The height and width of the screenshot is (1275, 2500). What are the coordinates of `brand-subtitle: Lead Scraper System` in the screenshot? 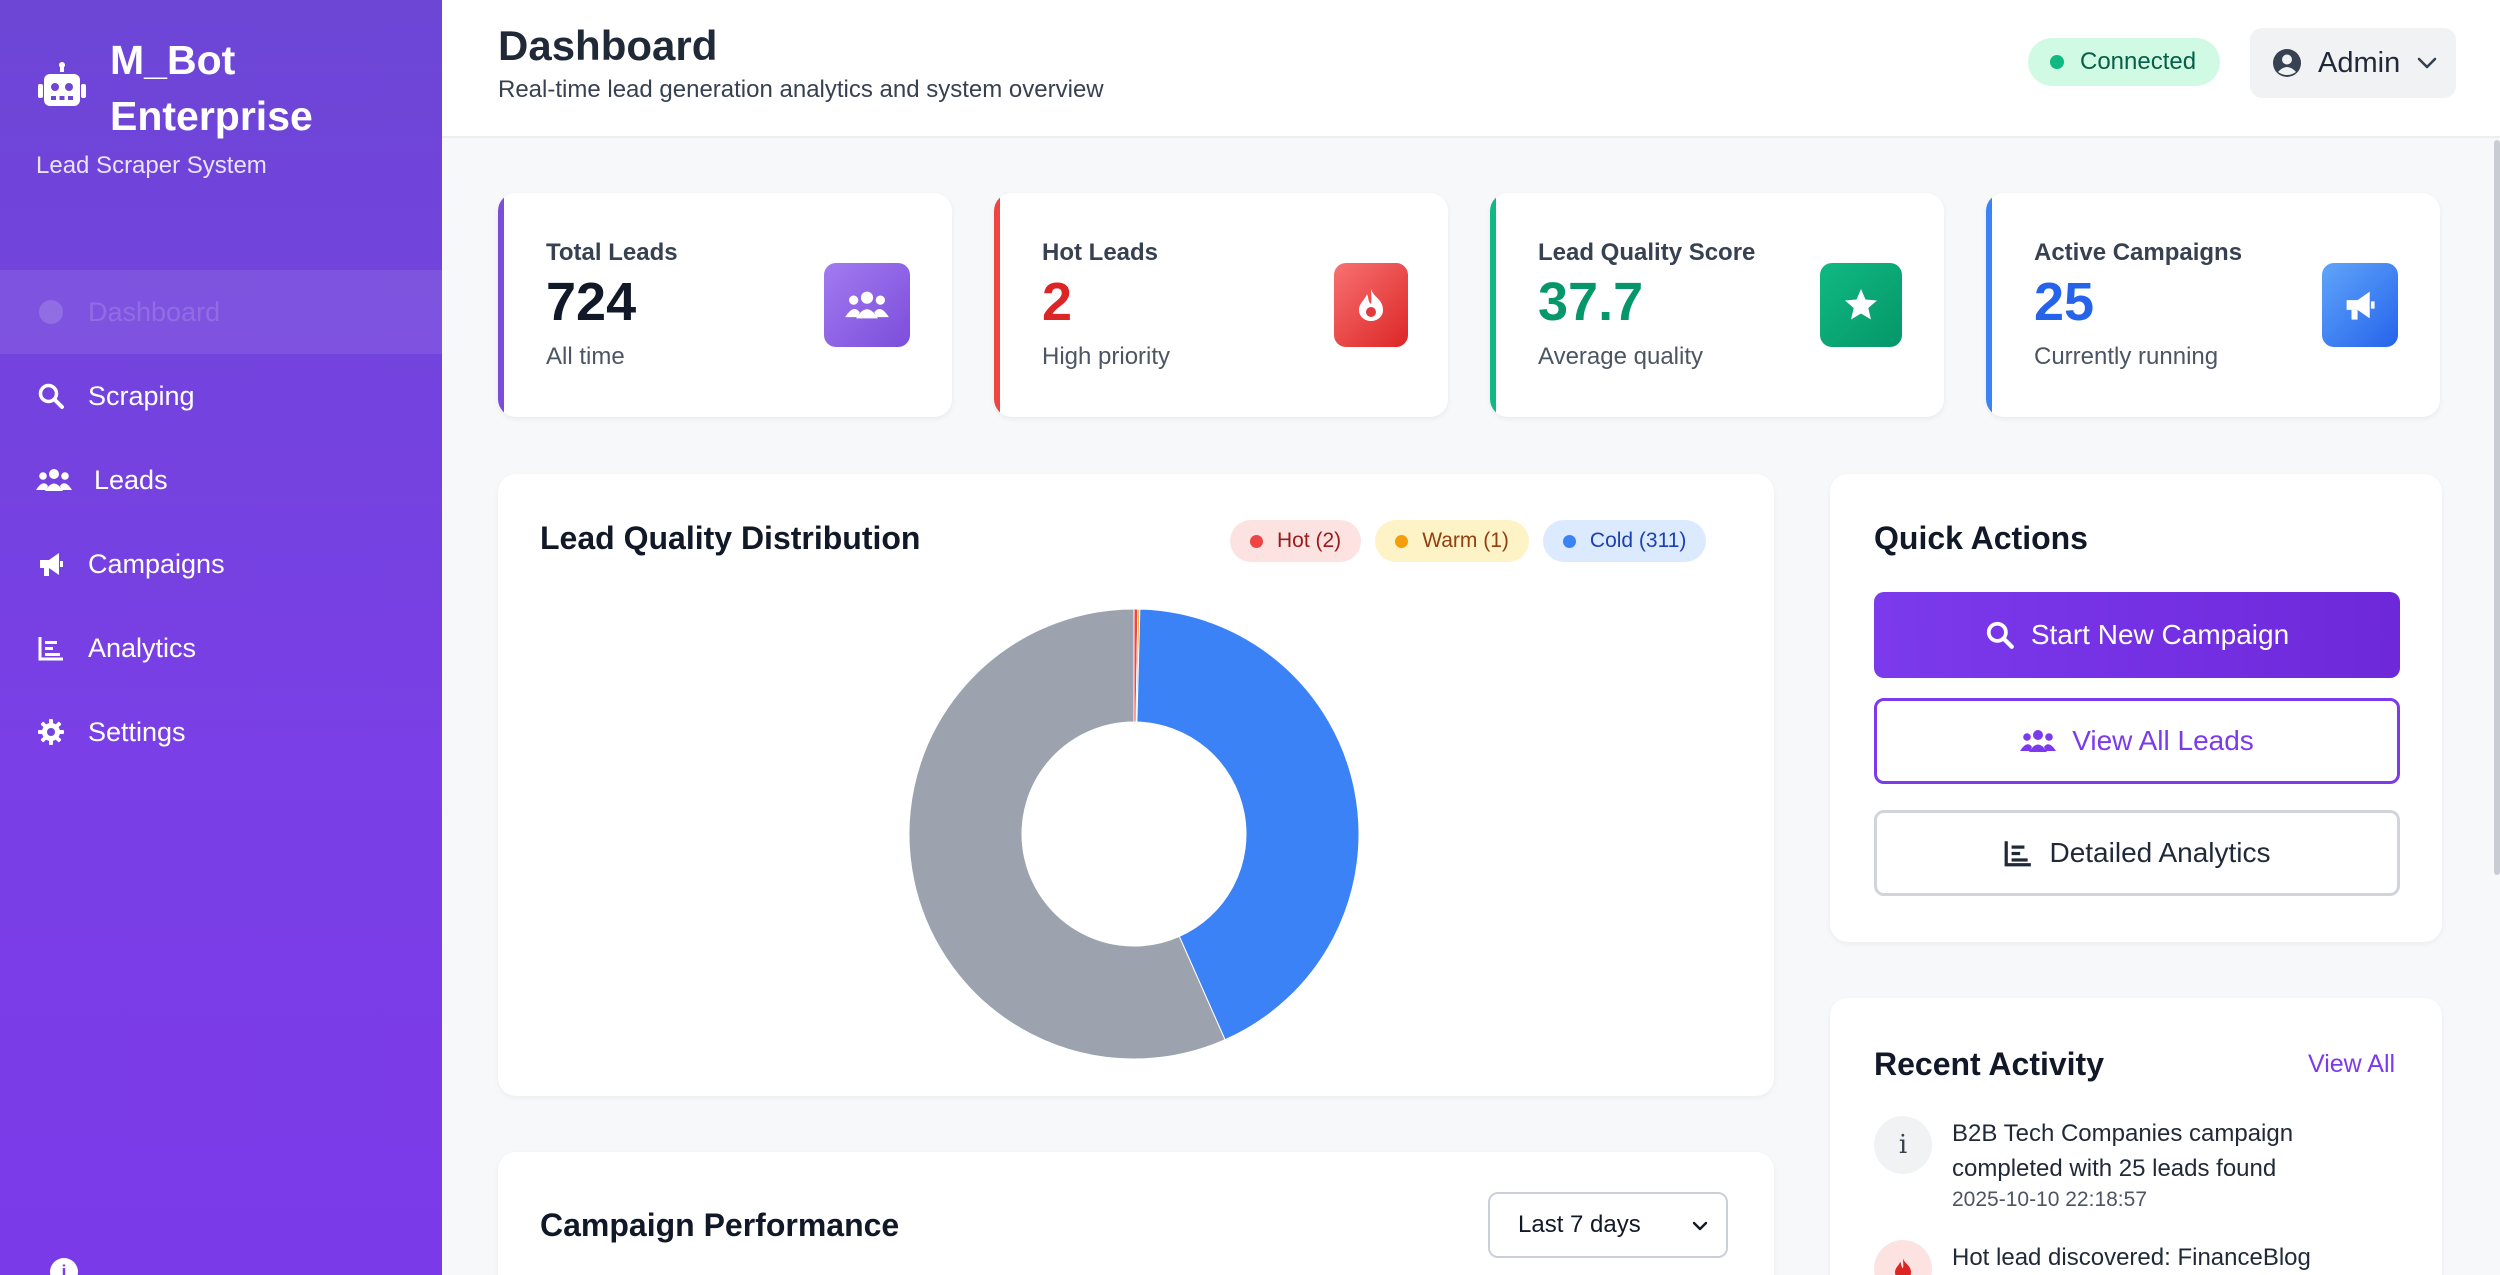 It's located at (151, 165).